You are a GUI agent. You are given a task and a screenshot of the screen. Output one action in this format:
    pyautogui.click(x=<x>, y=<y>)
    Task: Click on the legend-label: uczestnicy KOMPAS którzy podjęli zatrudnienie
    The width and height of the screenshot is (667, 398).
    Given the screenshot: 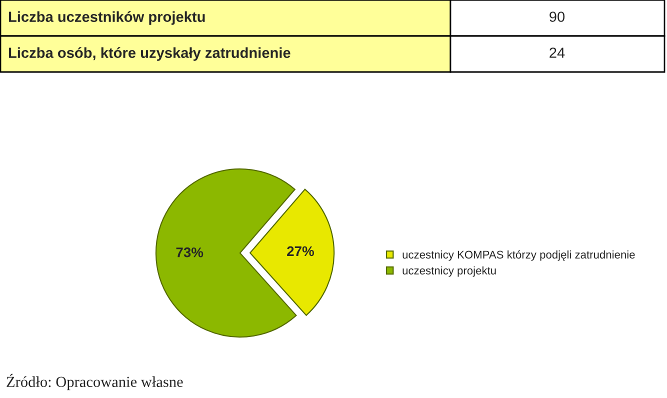 What is the action you would take?
    pyautogui.click(x=518, y=255)
    